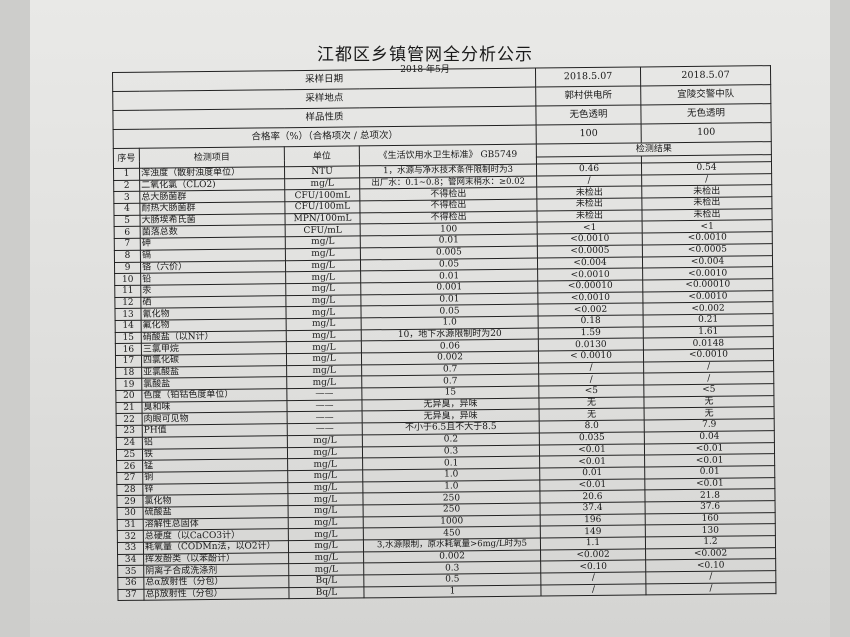 This screenshot has height=637, width=850. Describe the element at coordinates (216, 594) in the screenshot. I see `test-item: 总β放射性（分包）` at that location.